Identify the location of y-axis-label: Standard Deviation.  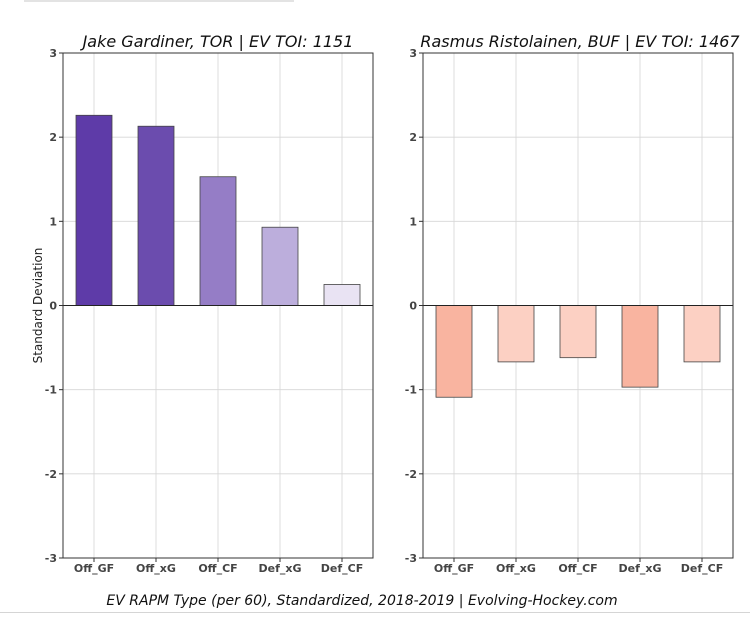
(38, 306).